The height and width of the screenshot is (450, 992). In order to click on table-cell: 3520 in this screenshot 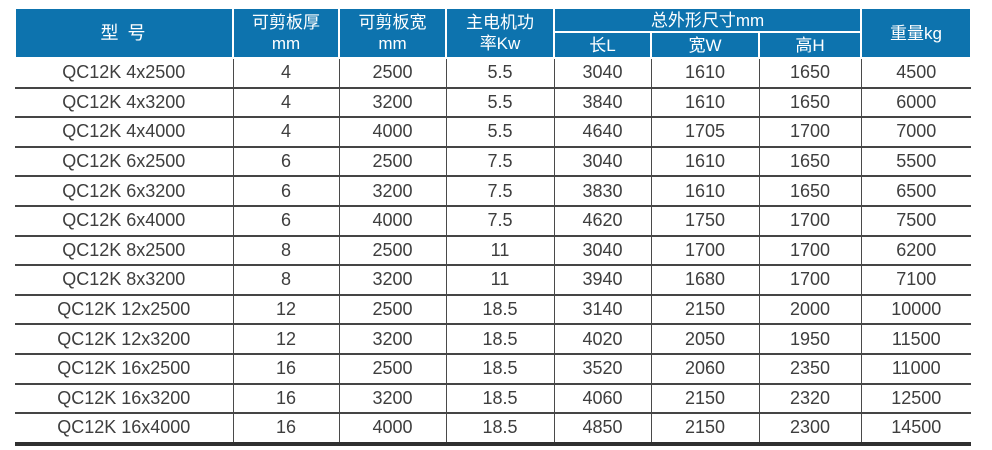, I will do `click(602, 369)`.